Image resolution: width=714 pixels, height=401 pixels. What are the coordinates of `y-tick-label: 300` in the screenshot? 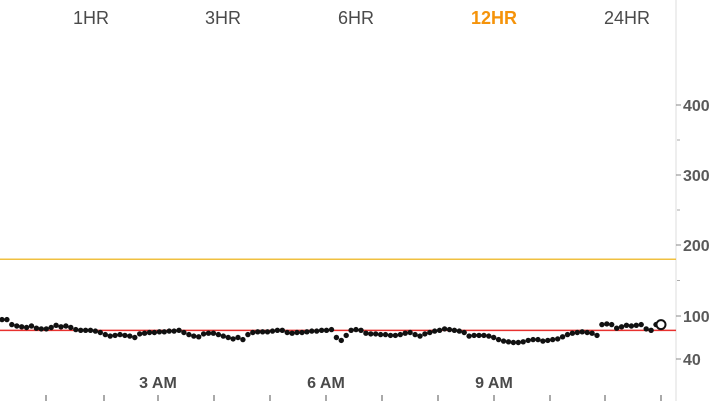 It's located at (696, 176).